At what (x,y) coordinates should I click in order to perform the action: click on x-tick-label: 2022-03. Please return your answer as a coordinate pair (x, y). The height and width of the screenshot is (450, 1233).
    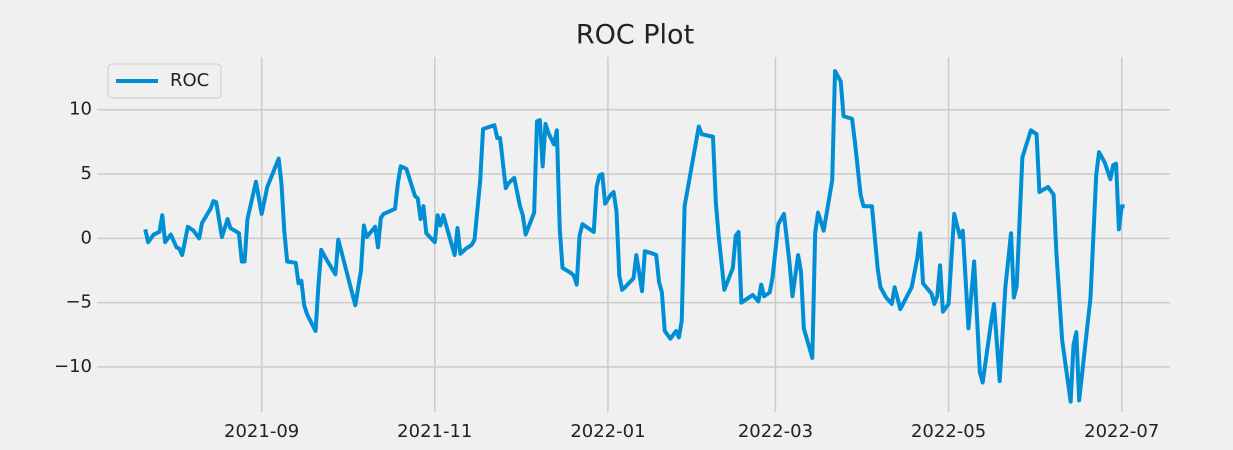
    Looking at the image, I should click on (775, 431).